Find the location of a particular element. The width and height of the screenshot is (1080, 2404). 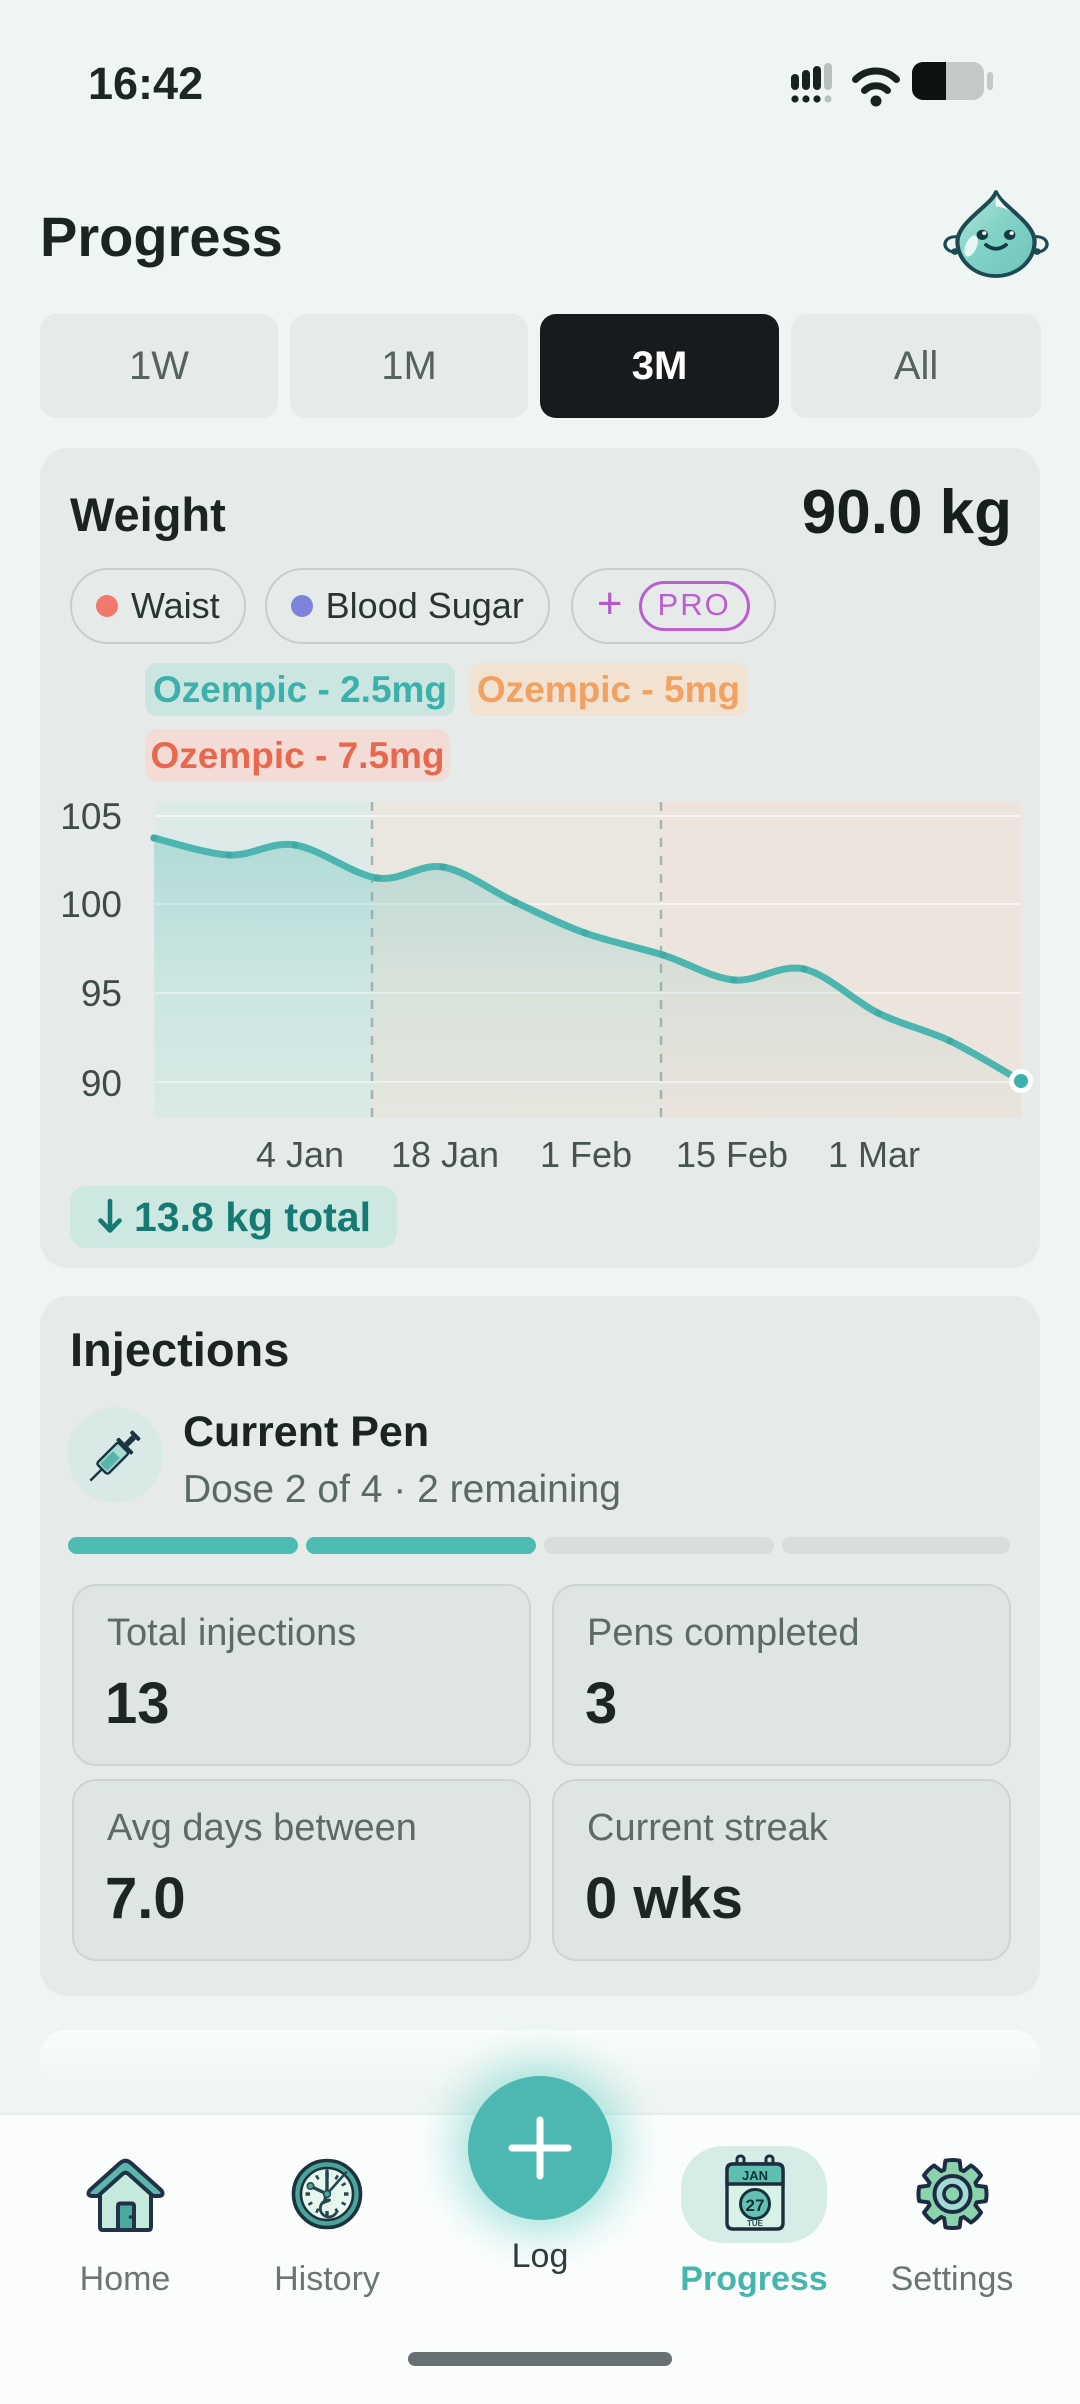

svg-text: JAN is located at coordinates (755, 2175).